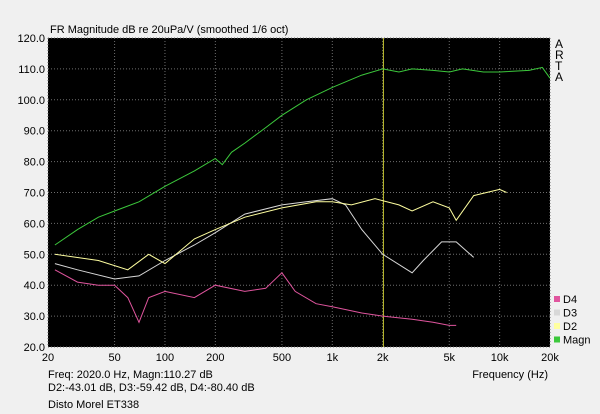 Image resolution: width=600 pixels, height=414 pixels. Describe the element at coordinates (500, 358) in the screenshot. I see `x-tick-label: 10k` at that location.